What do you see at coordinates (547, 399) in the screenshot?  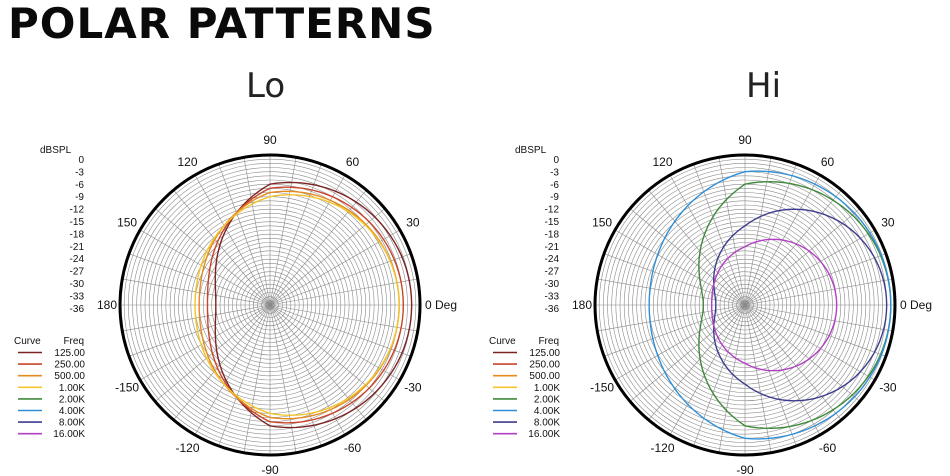 I see `legend-entry: 2.00K` at bounding box center [547, 399].